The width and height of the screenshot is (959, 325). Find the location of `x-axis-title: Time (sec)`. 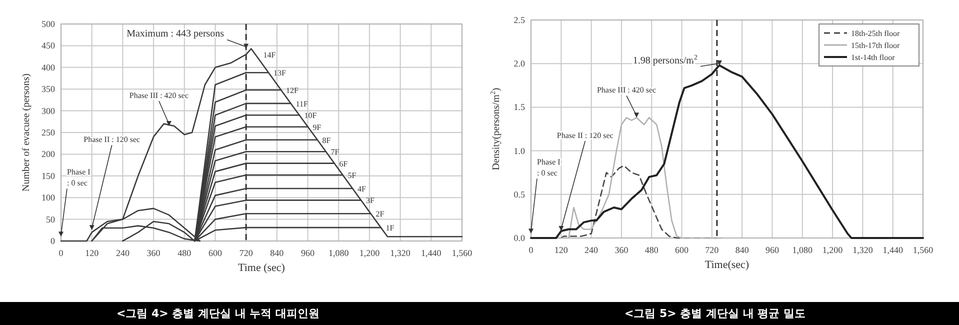

x-axis-title: Time (sec) is located at coordinates (262, 268).